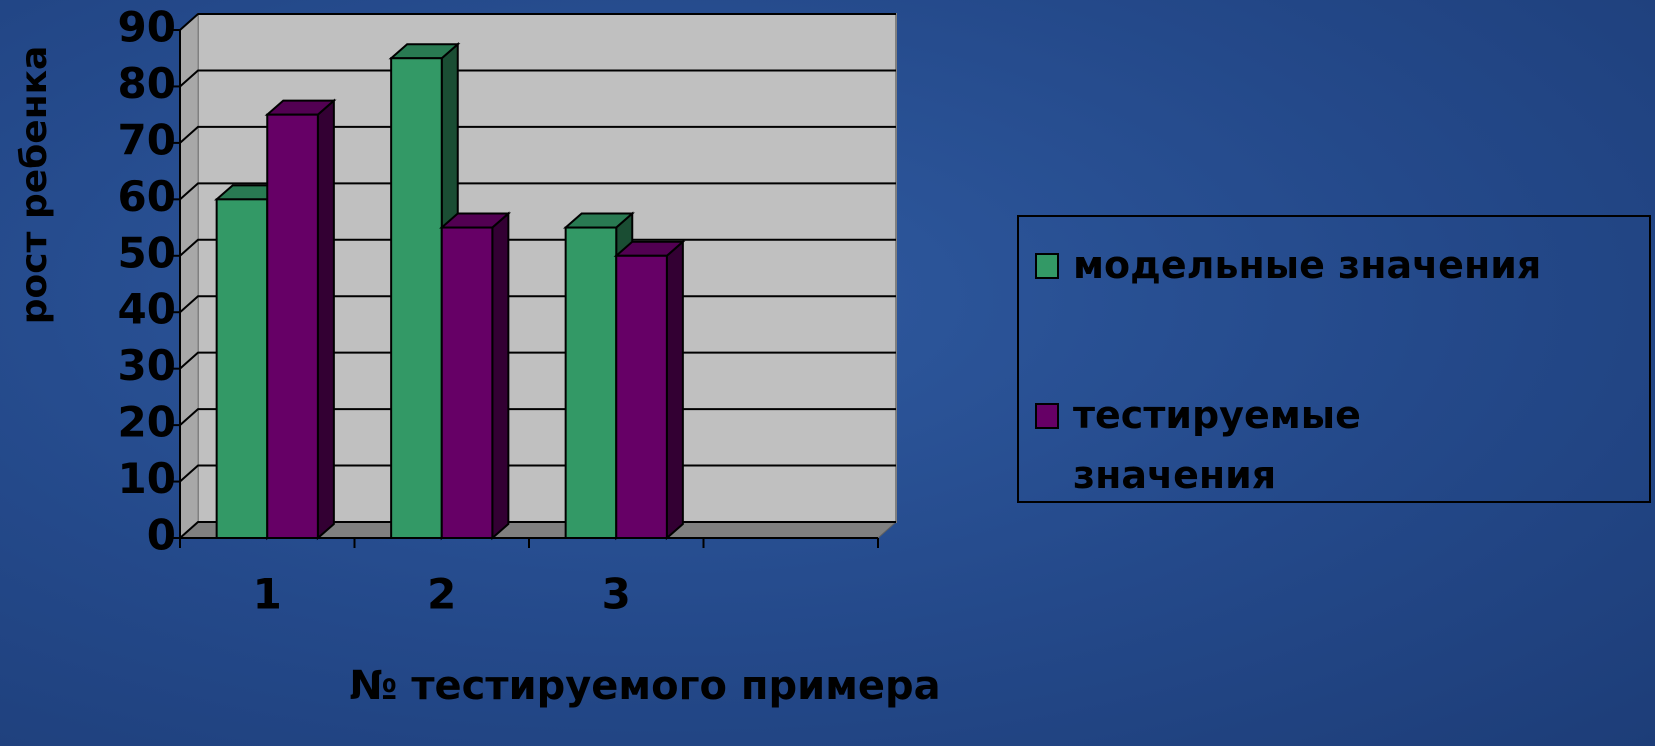  What do you see at coordinates (147, 478) in the screenshot?
I see `y-tick-label: 10` at bounding box center [147, 478].